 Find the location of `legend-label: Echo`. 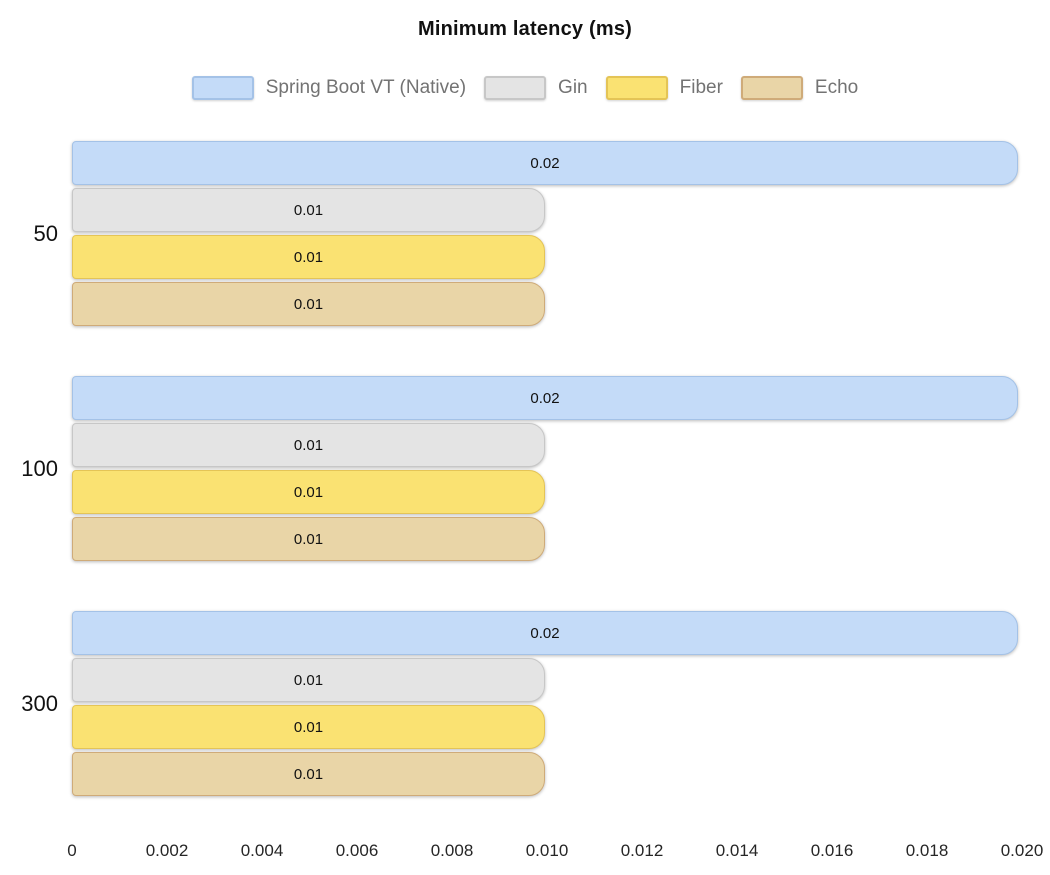

legend-label: Echo is located at coordinates (836, 87).